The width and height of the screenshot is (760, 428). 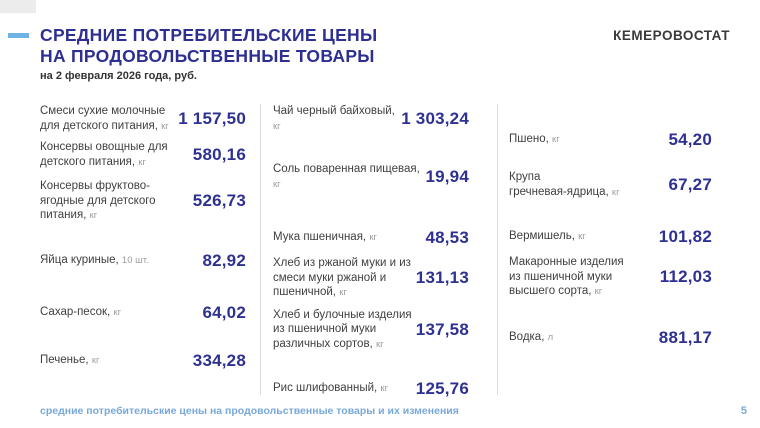 What do you see at coordinates (685, 277) in the screenshot?
I see `product-price: 112,03` at bounding box center [685, 277].